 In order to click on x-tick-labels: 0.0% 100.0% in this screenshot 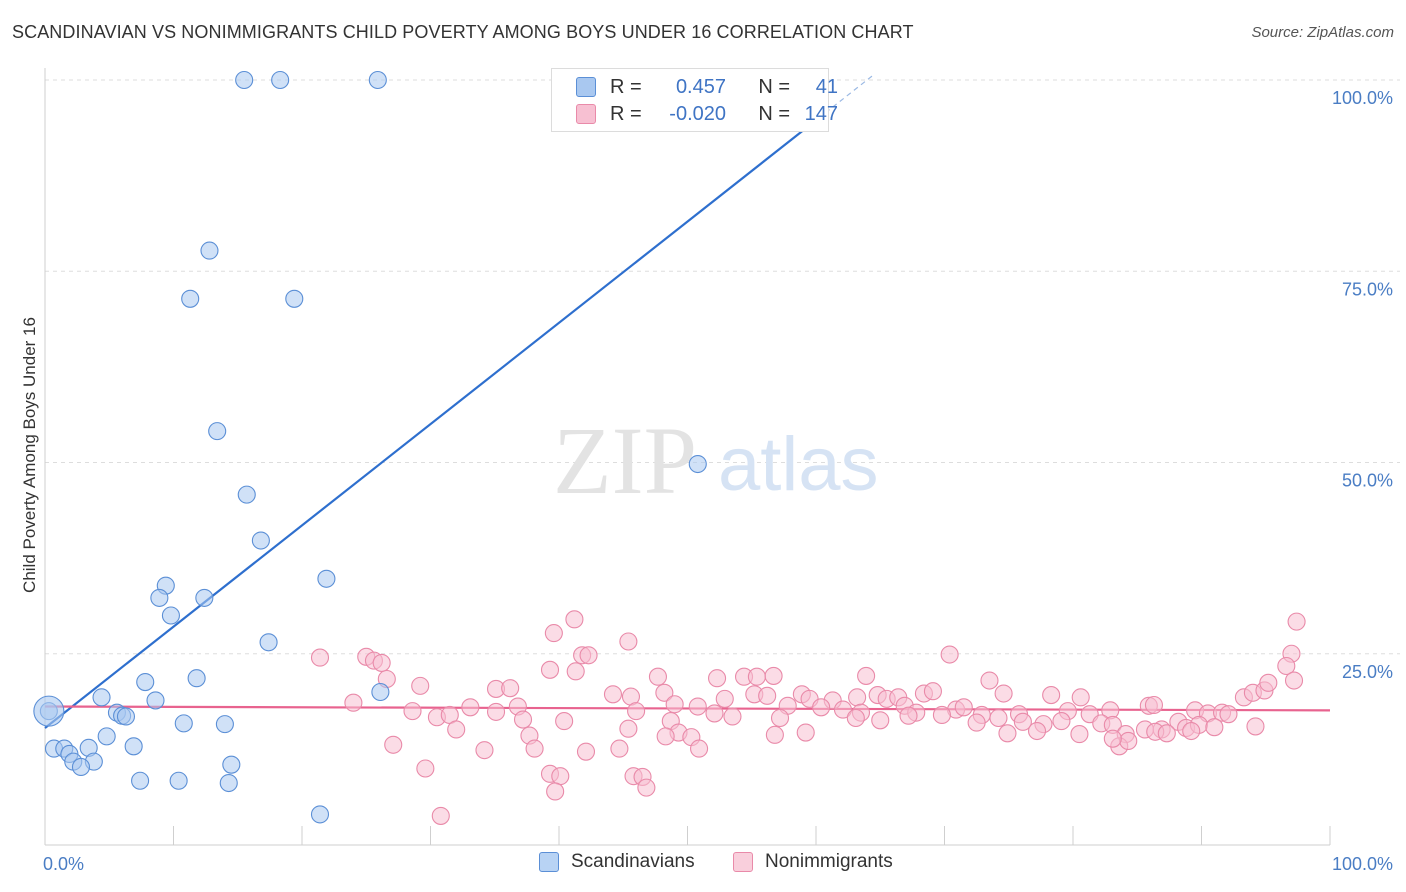, I will do `click(718, 864)`.